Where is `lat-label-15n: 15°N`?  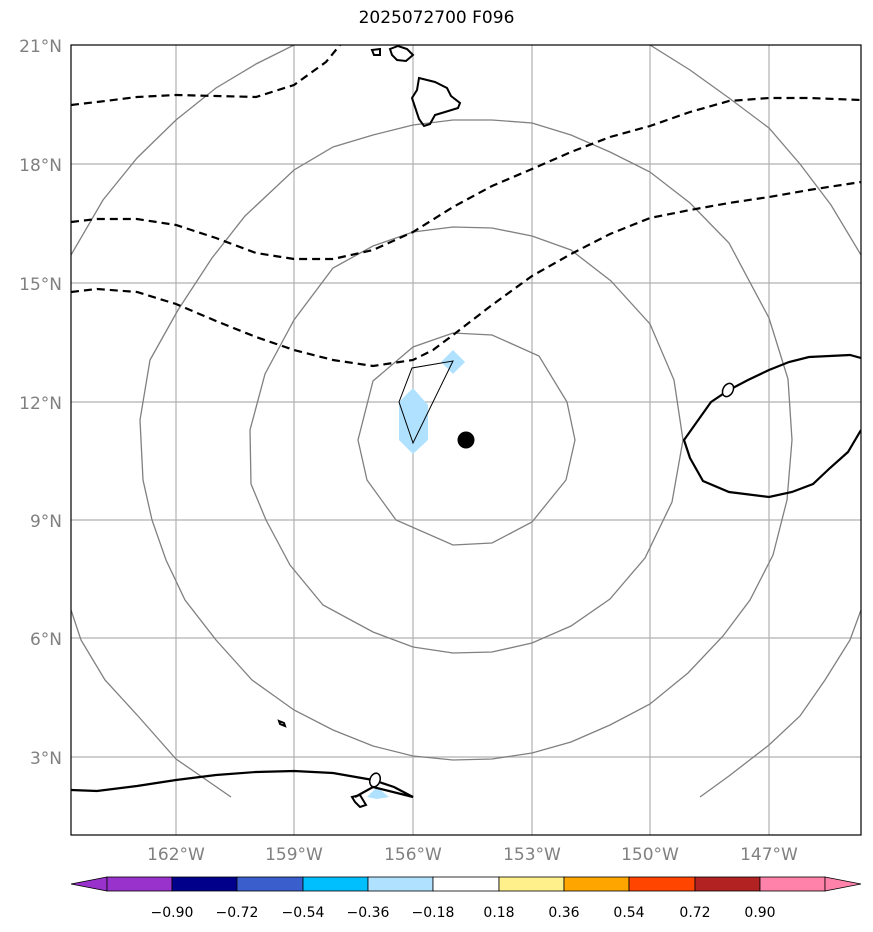 lat-label-15n: 15°N is located at coordinates (40, 285).